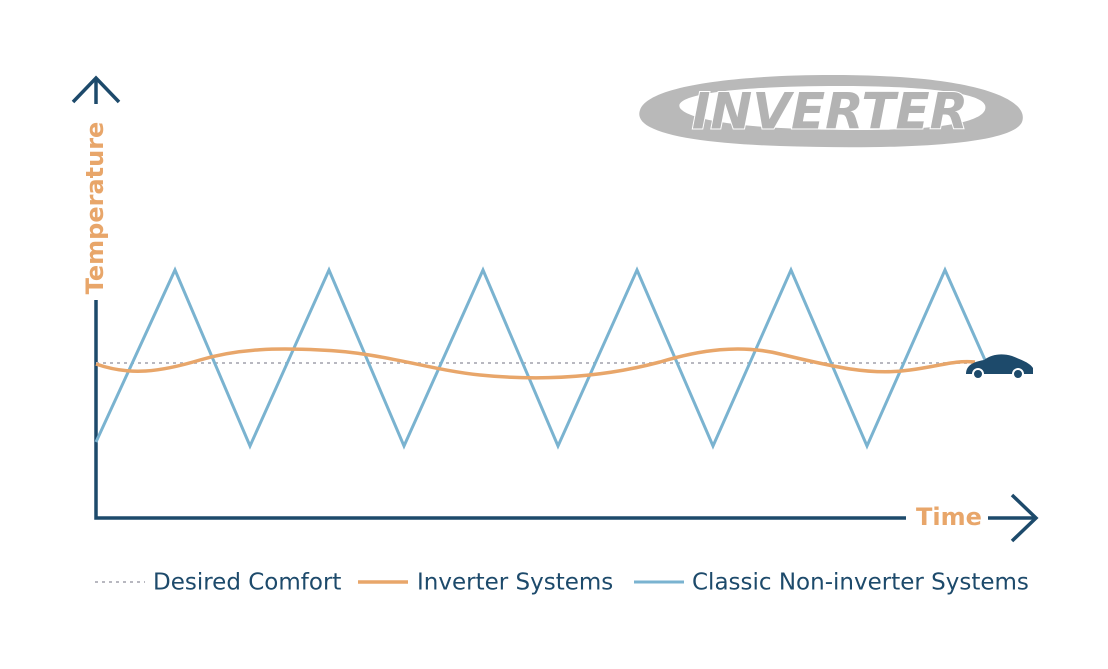 The height and width of the screenshot is (669, 1108). Describe the element at coordinates (860, 583) in the screenshot. I see `legend-label: Classic Non-inverter Systems` at that location.